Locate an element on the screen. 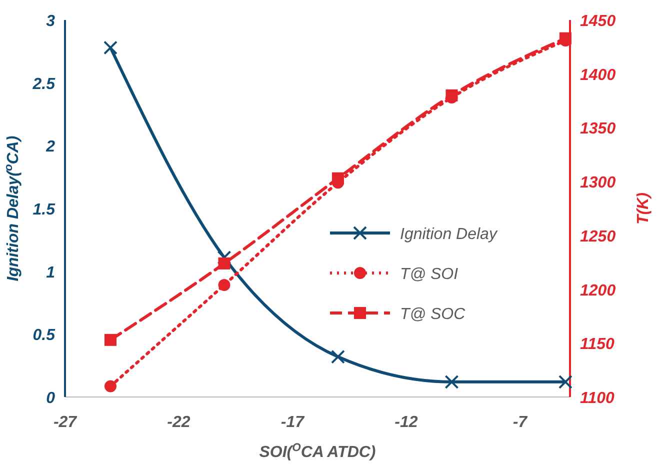 The height and width of the screenshot is (467, 663). y-tick-label: 3 is located at coordinates (51, 21).